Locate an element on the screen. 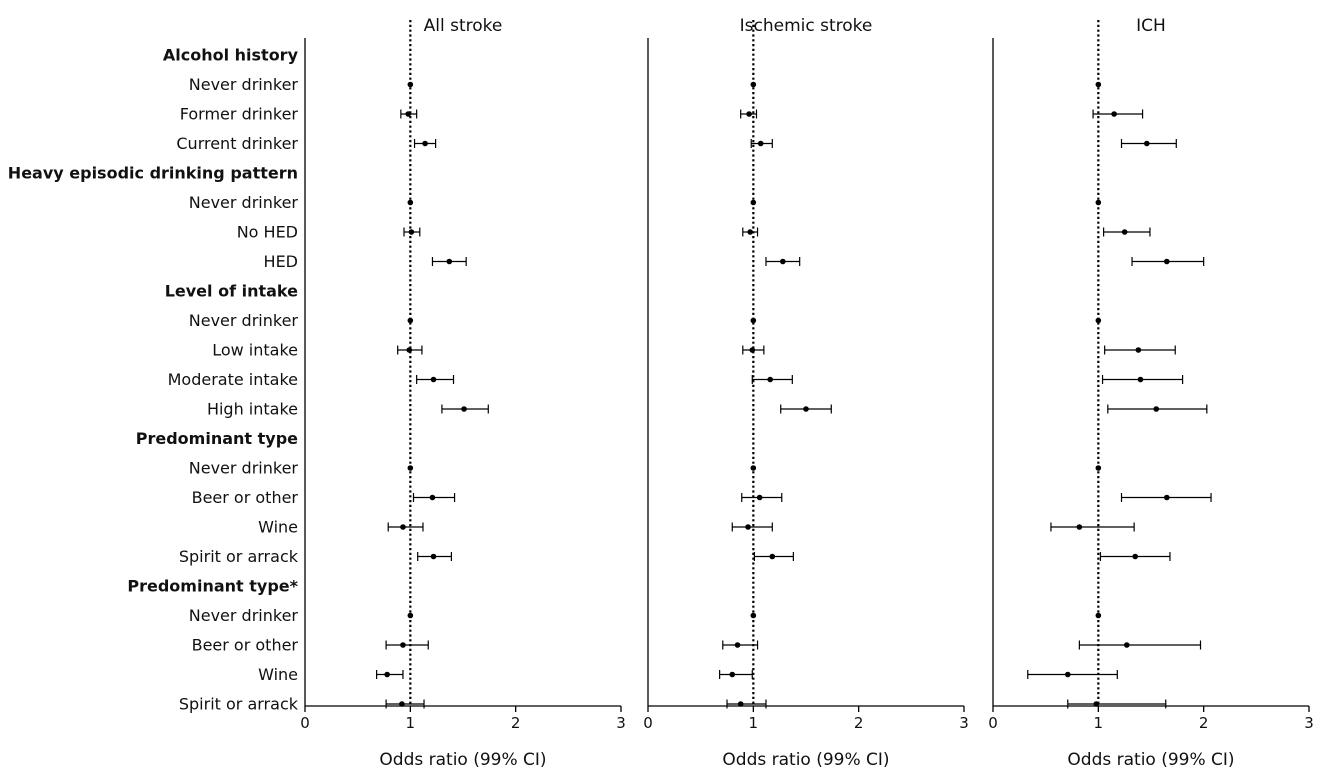 This screenshot has width=1327, height=774. row-label: HED is located at coordinates (281, 261).